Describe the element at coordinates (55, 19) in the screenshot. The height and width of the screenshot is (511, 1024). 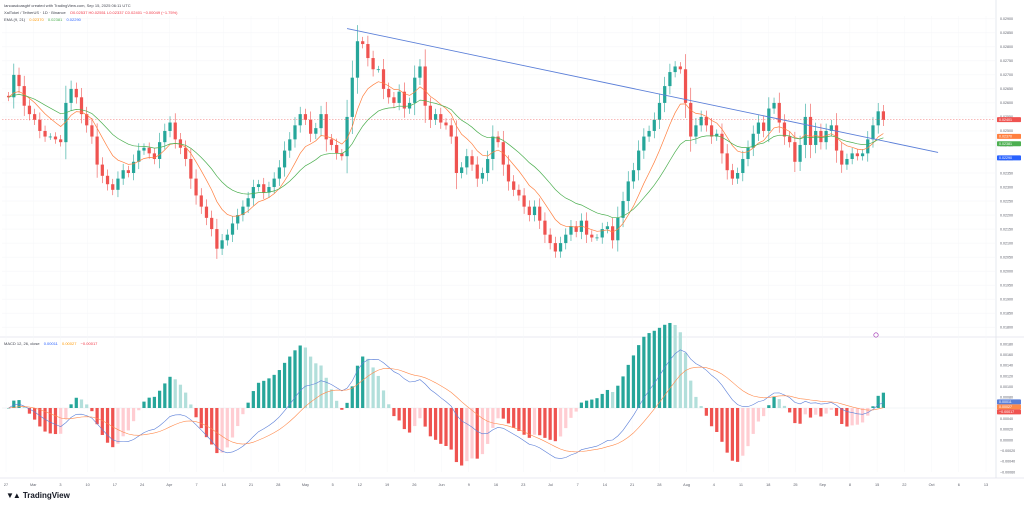
I see `ema-value-2: 0.02381` at that location.